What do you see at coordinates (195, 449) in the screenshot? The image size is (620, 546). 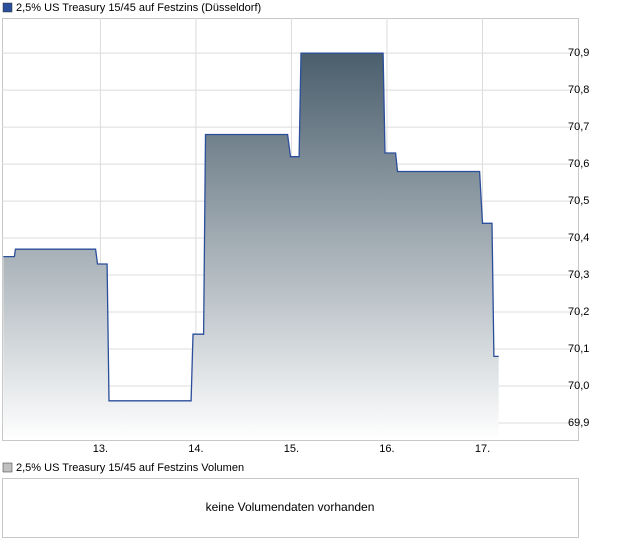 I see `x-tick-label: 14.` at bounding box center [195, 449].